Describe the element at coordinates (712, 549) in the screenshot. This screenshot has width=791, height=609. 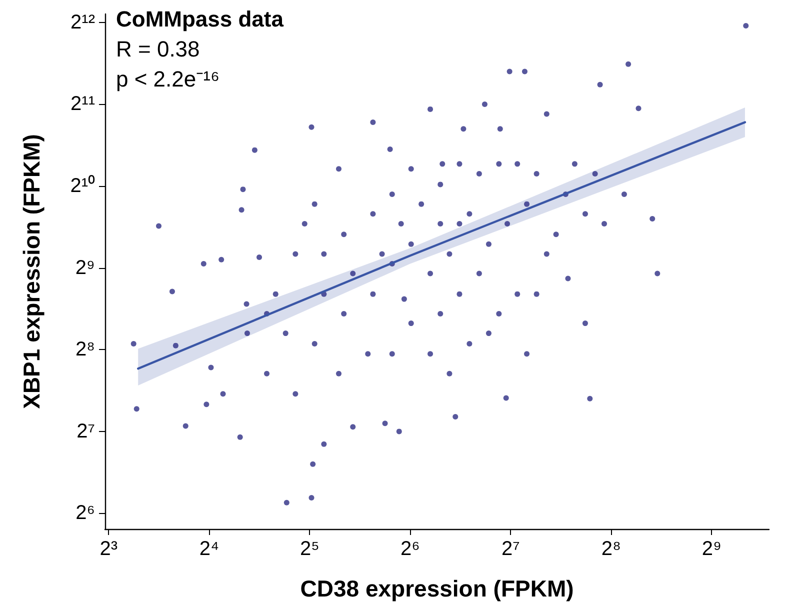
I see `x-tick-label: 2⁹` at that location.